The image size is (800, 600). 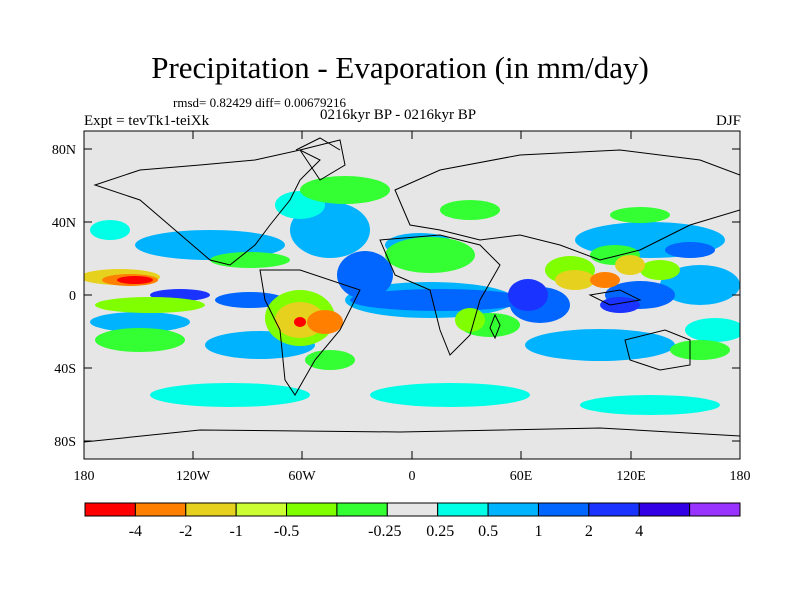 What do you see at coordinates (65, 442) in the screenshot?
I see `lat-tick-label: 80S` at bounding box center [65, 442].